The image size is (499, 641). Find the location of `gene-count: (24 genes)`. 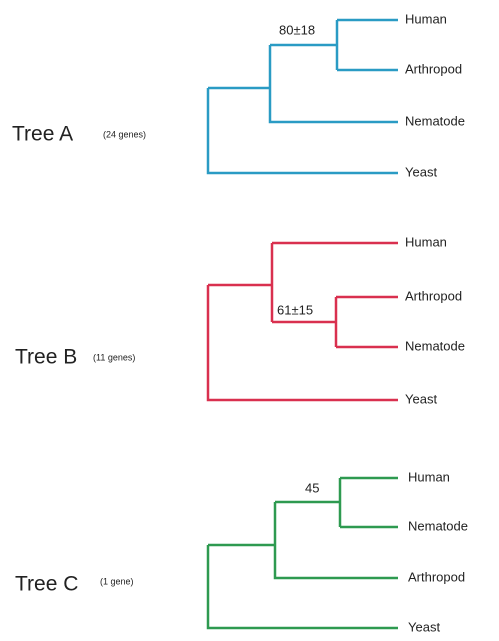

gene-count: (24 genes) is located at coordinates (124, 134).